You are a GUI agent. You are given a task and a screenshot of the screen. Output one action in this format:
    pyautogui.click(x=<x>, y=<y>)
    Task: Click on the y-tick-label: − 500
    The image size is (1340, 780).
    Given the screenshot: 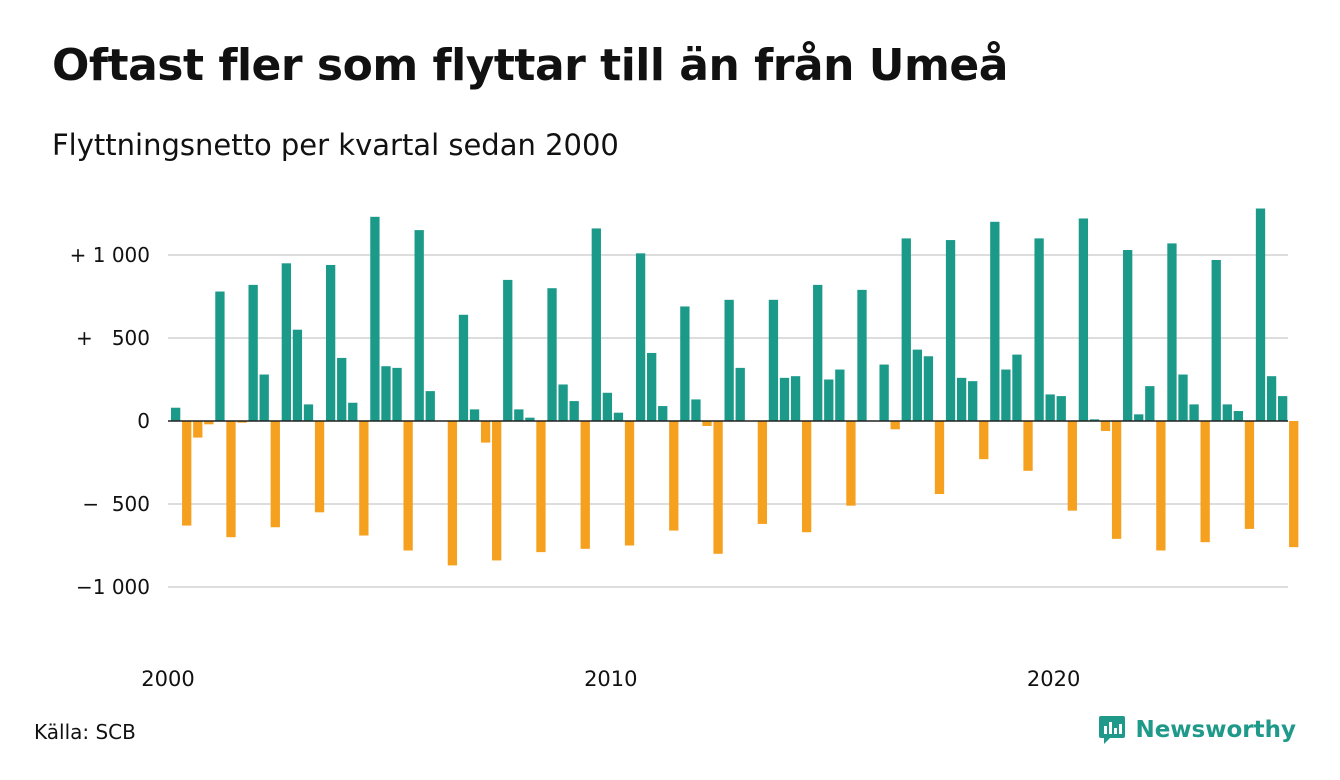 What is the action you would take?
    pyautogui.click(x=116, y=504)
    